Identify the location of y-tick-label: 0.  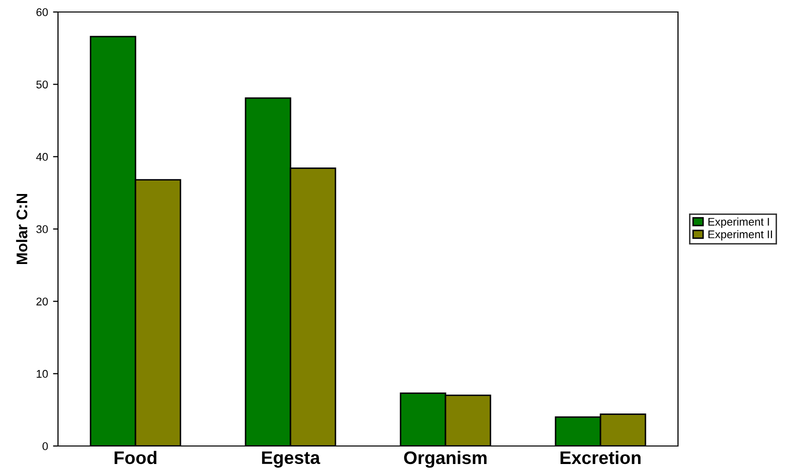
(45, 446).